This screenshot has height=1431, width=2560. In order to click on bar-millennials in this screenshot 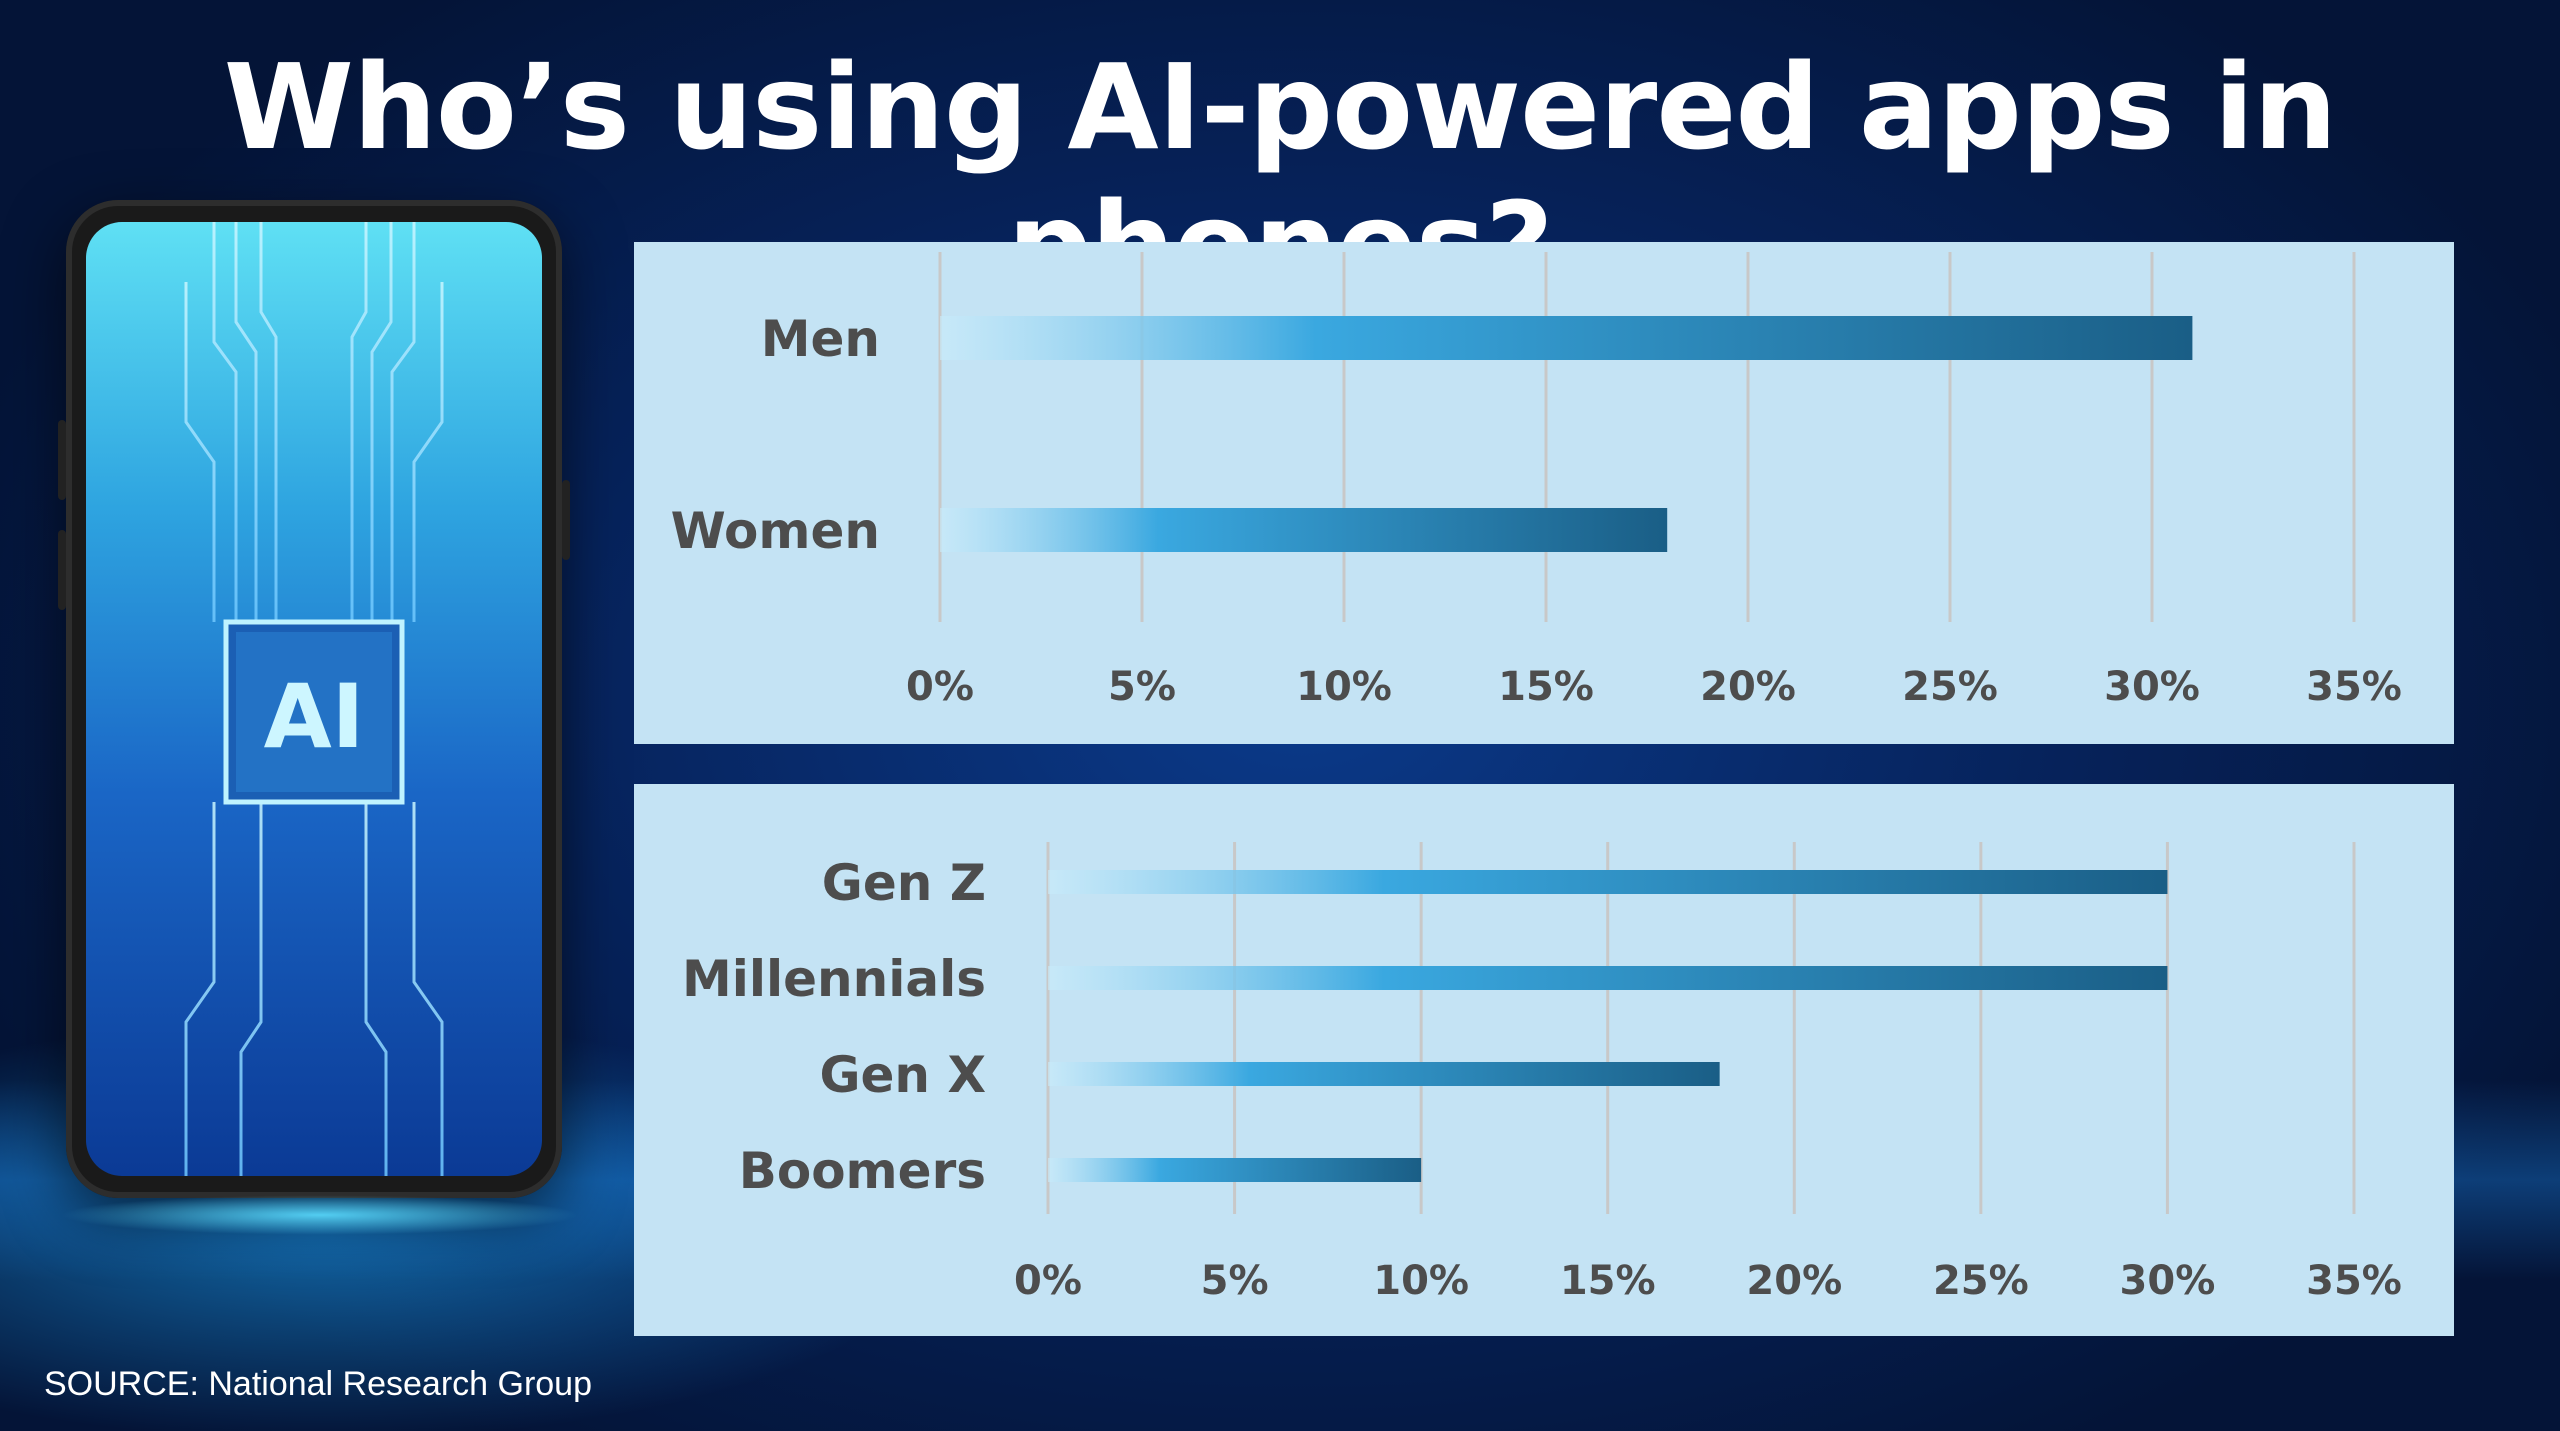, I will do `click(1608, 978)`.